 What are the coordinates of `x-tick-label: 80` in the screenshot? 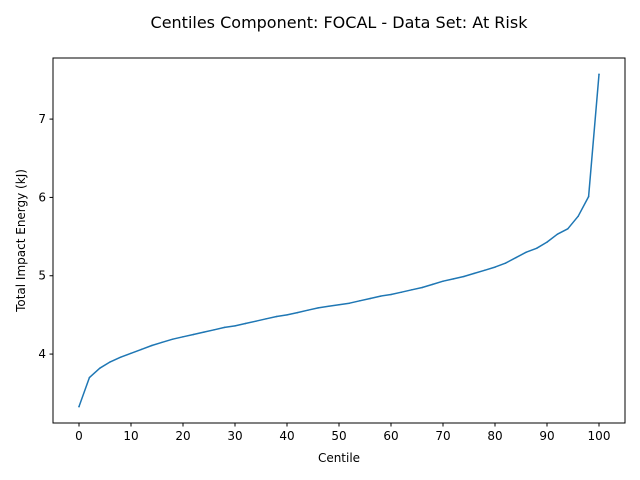 It's located at (494, 436).